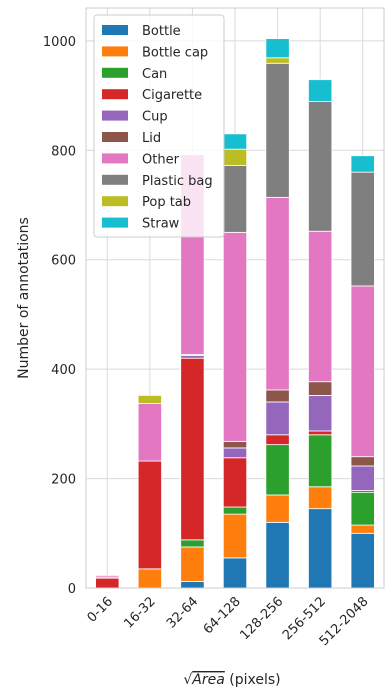 This screenshot has height=690, width=391. What do you see at coordinates (172, 95) in the screenshot?
I see `legend-label: Cigarette` at bounding box center [172, 95].